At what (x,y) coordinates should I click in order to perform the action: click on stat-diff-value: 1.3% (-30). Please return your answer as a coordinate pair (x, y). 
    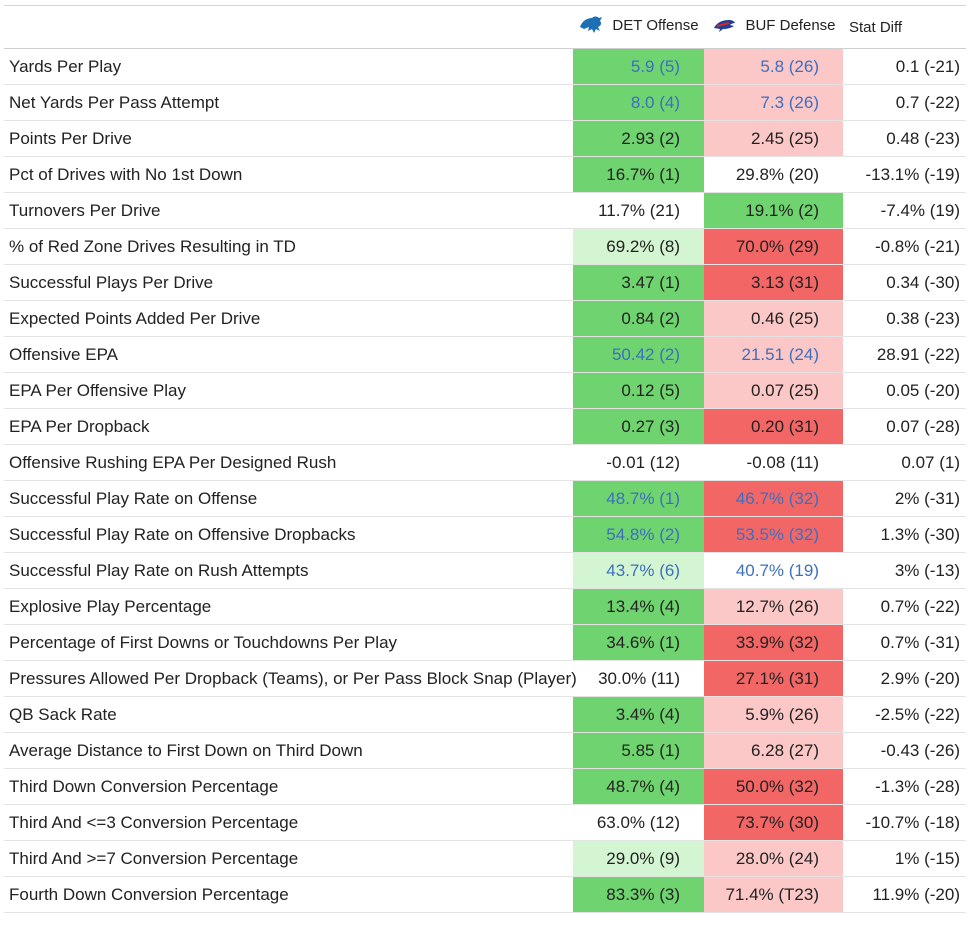
    Looking at the image, I should click on (904, 534).